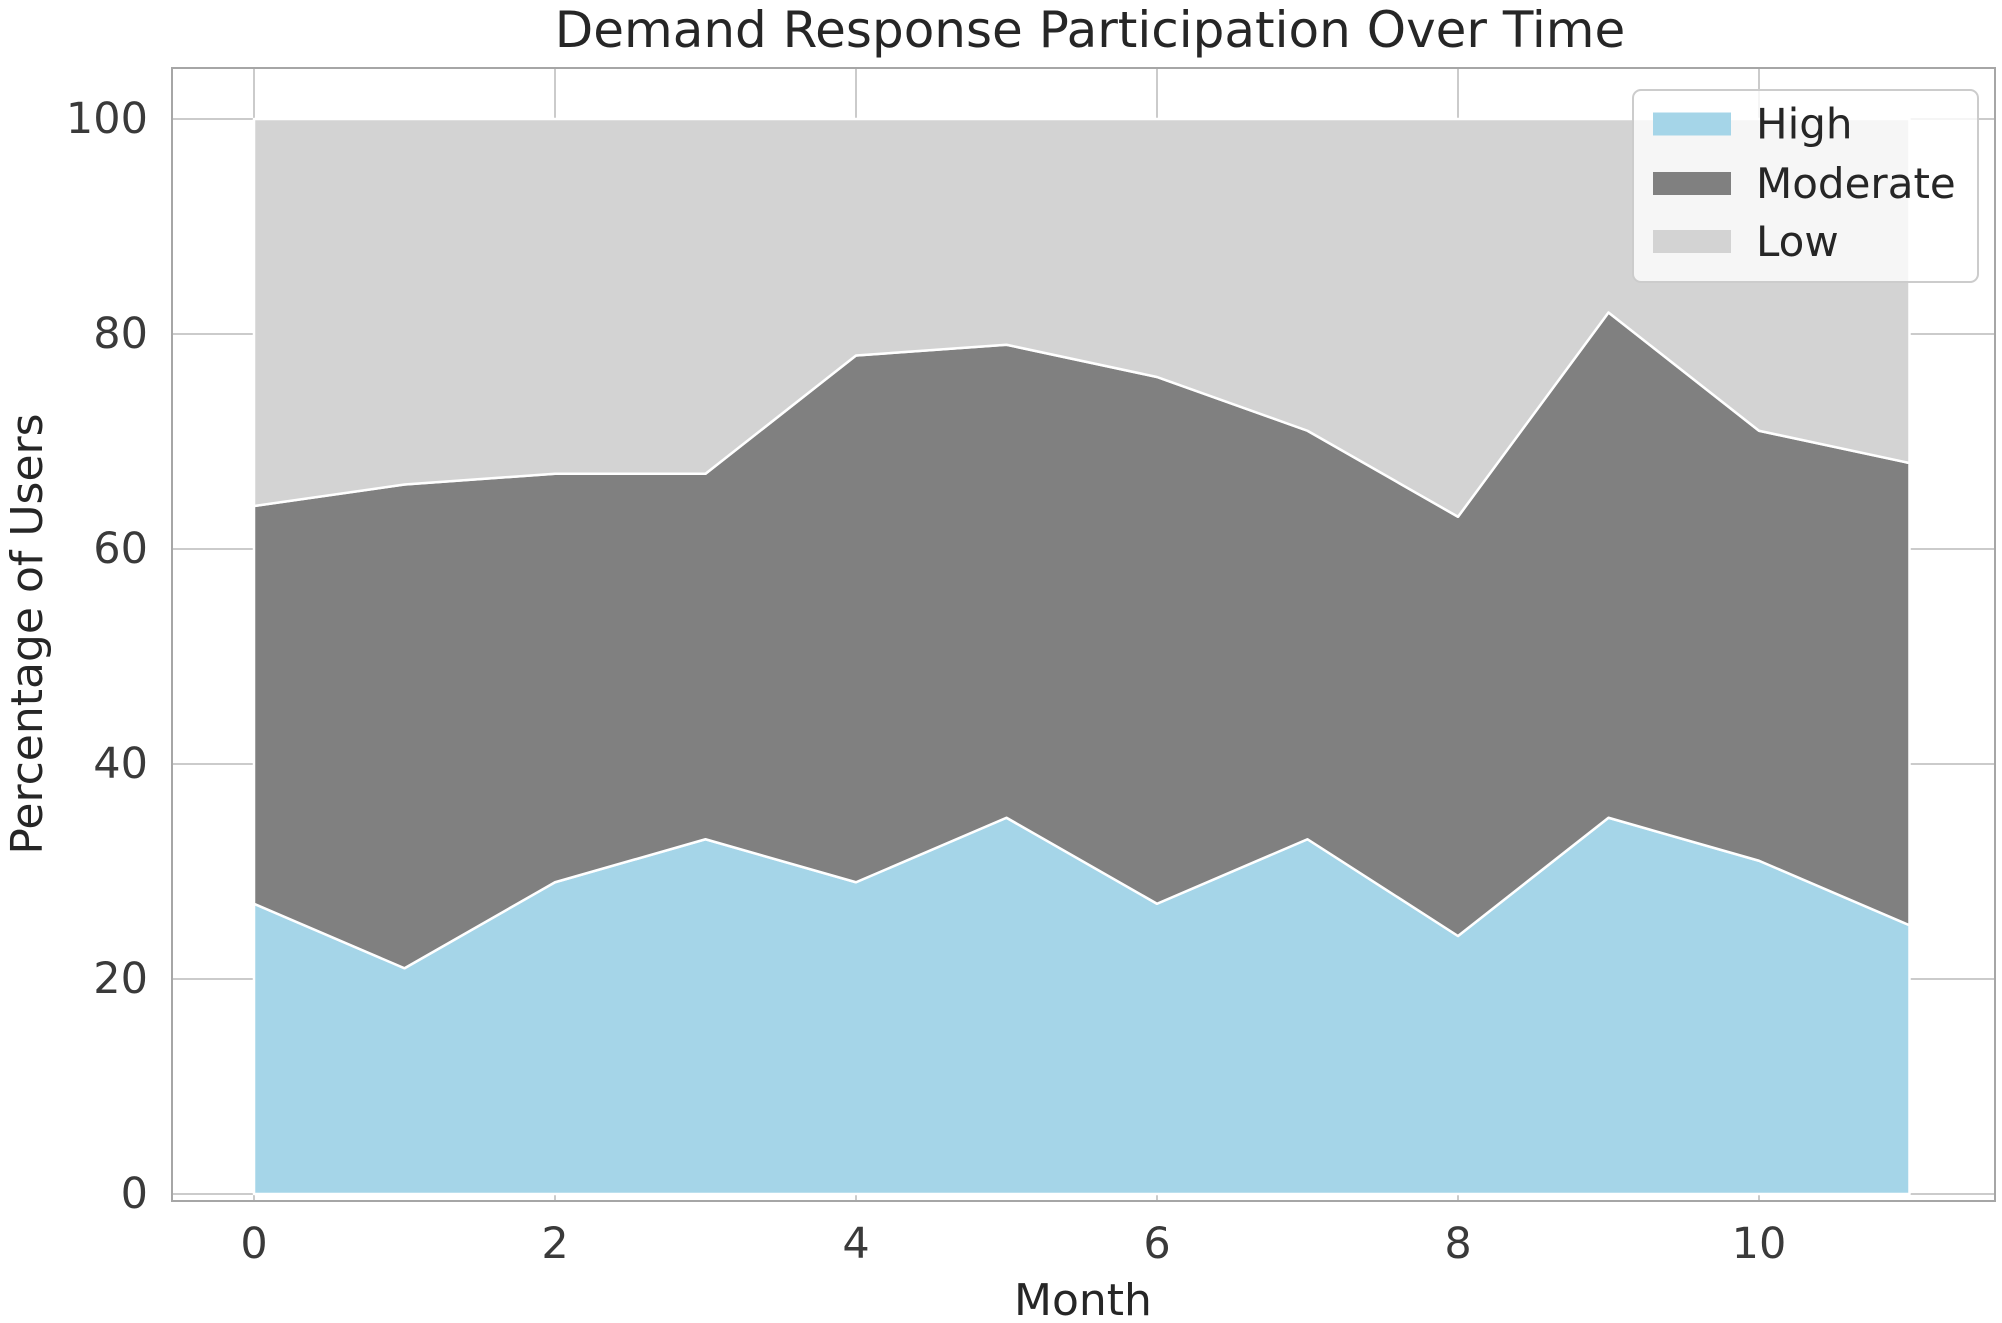 The width and height of the screenshot is (2002, 1323). What do you see at coordinates (1692, 241) in the screenshot?
I see `legend-swatch-low` at bounding box center [1692, 241].